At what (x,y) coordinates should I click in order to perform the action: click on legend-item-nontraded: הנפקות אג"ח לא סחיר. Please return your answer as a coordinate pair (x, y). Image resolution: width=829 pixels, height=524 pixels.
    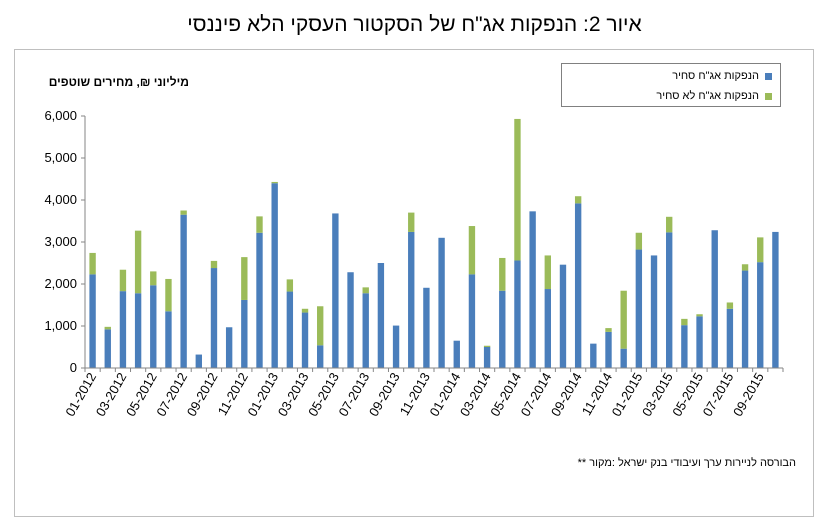
    Looking at the image, I should click on (714, 96).